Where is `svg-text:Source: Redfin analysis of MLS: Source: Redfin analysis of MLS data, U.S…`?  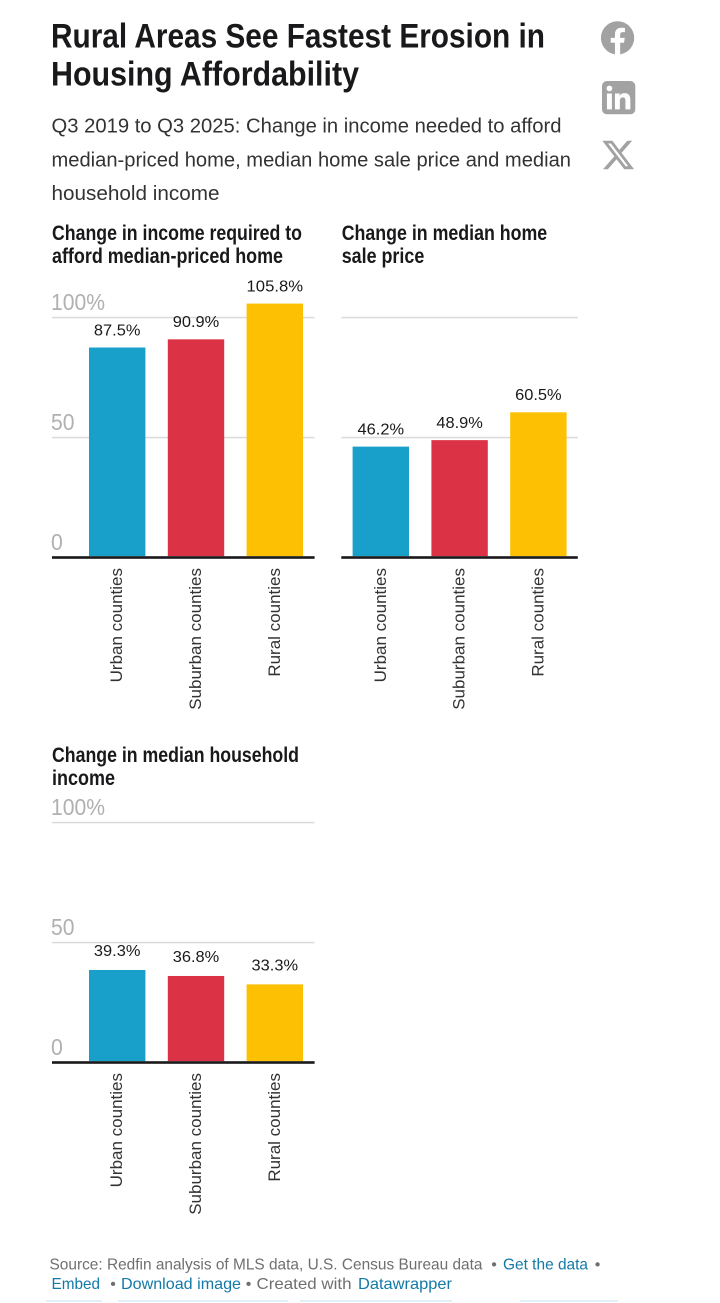
svg-text:Source: Redfin analysis of MLS: Source: Redfin analysis of MLS data, U.S… is located at coordinates (266, 1264).